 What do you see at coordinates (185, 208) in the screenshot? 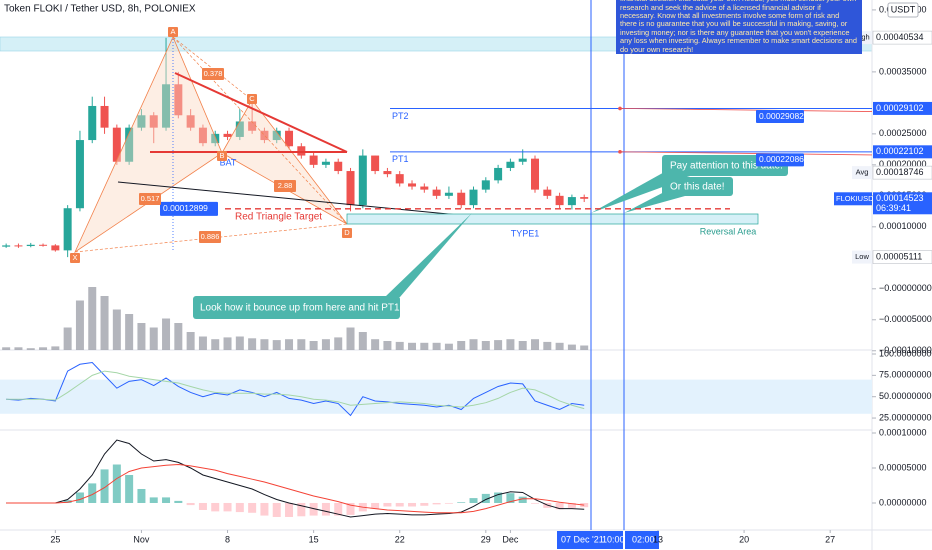
I see `target-tag-value: 0.00012899` at bounding box center [185, 208].